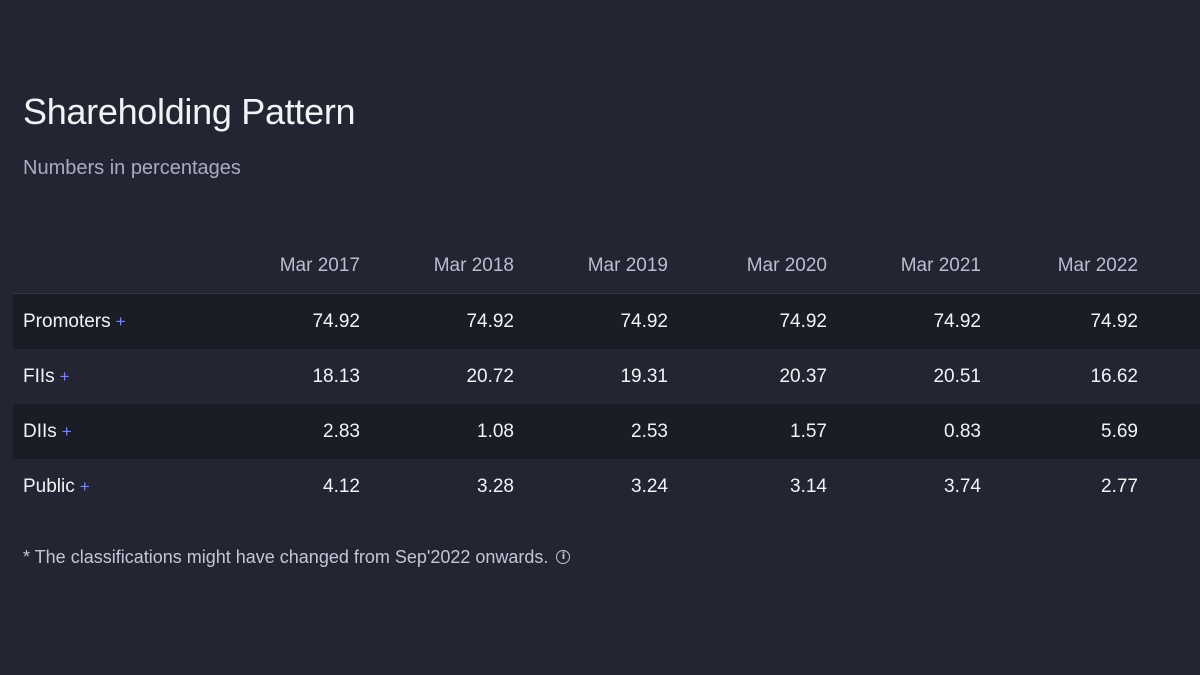 This screenshot has height=675, width=1200. I want to click on table-cell: 18.13, so click(336, 376).